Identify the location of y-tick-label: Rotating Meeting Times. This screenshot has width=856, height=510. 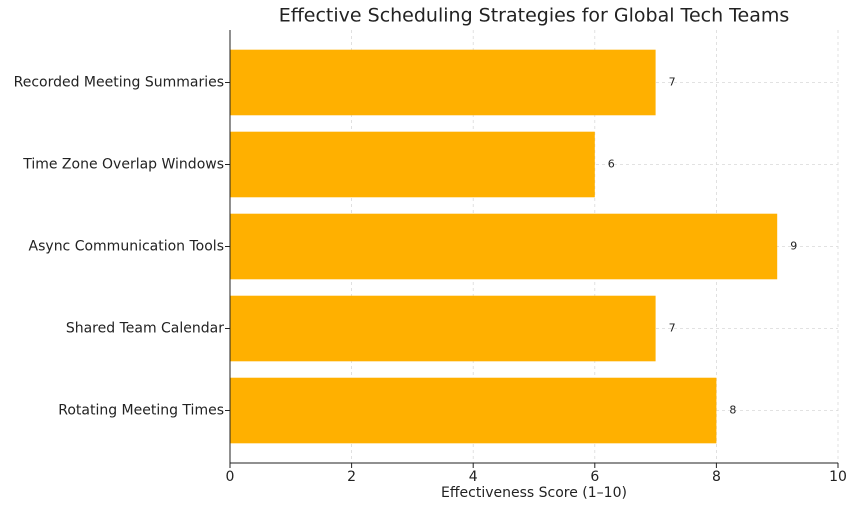
(141, 411).